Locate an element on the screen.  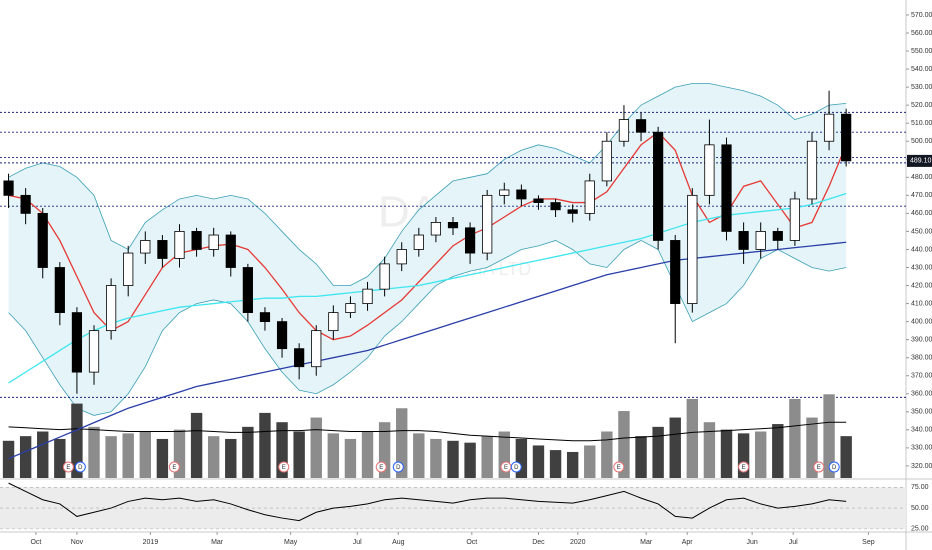
y-tick-label: 410.00 is located at coordinates (921, 303).